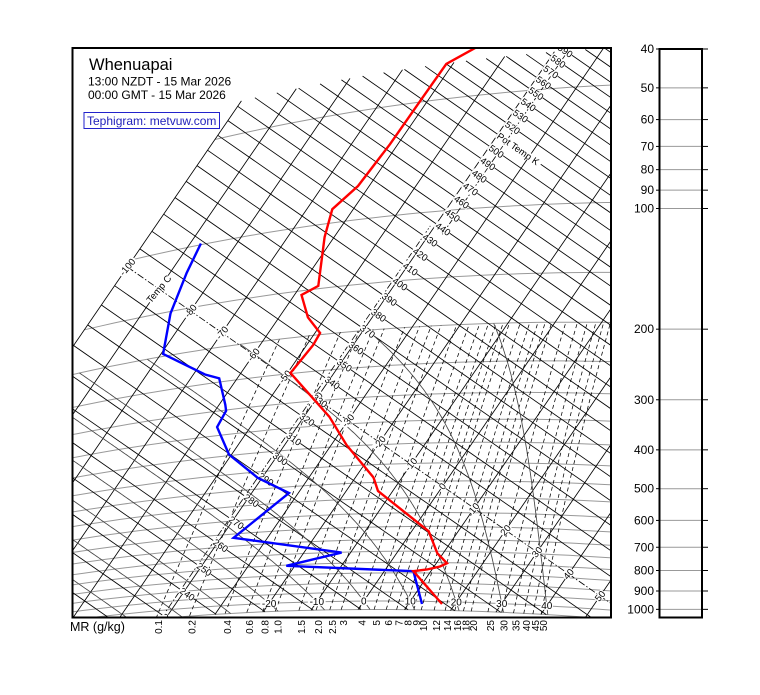 This screenshot has width=760, height=695. Describe the element at coordinates (644, 400) in the screenshot. I see `svg-text: 300` at that location.